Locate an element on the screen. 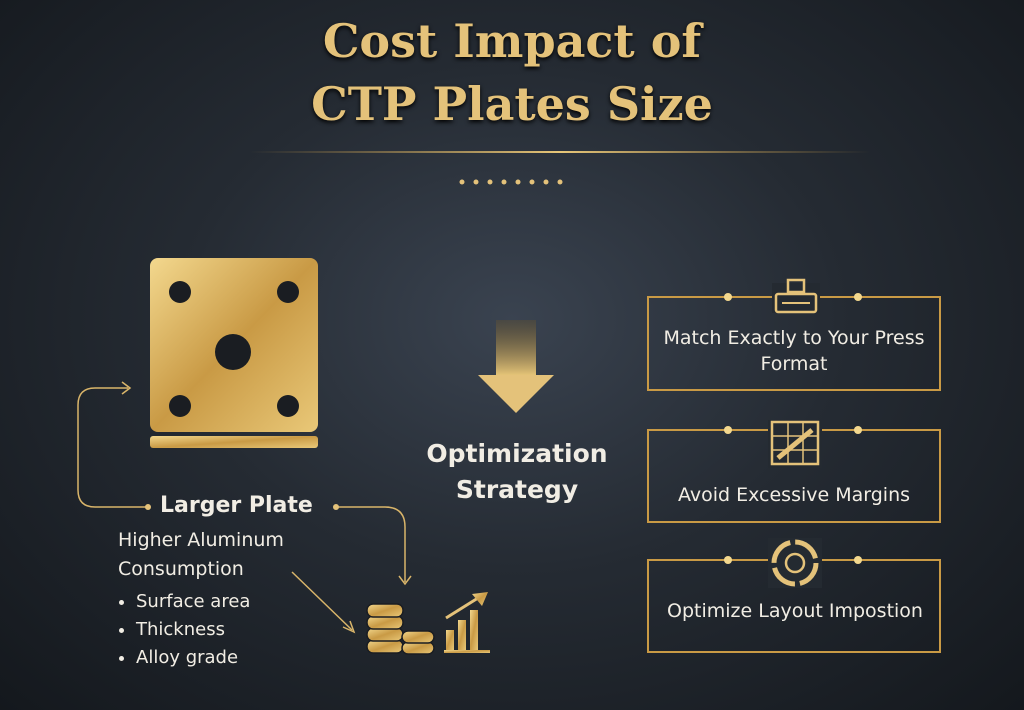 The height and width of the screenshot is (710, 1024). connectors is located at coordinates (244, 507).